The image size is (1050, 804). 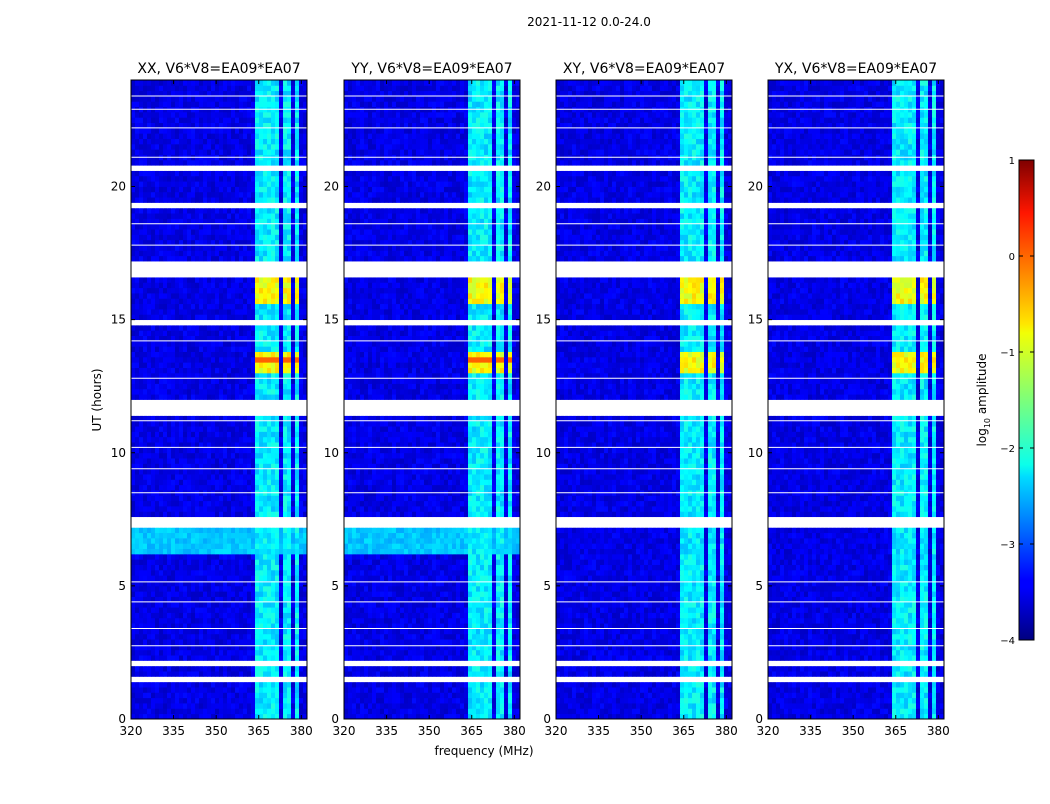 I want to click on colorbar-label-sub: 10, so click(x=987, y=423).